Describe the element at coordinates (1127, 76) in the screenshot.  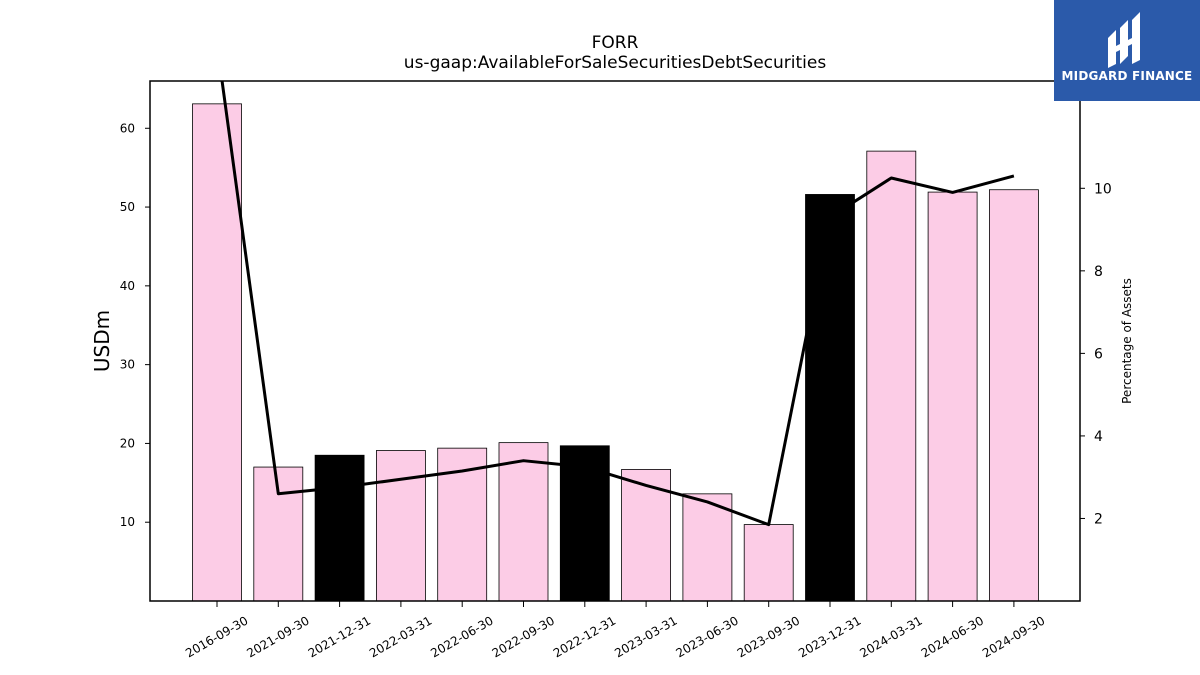
I see `brand-logo-text: MIDGARD FINANCE` at that location.